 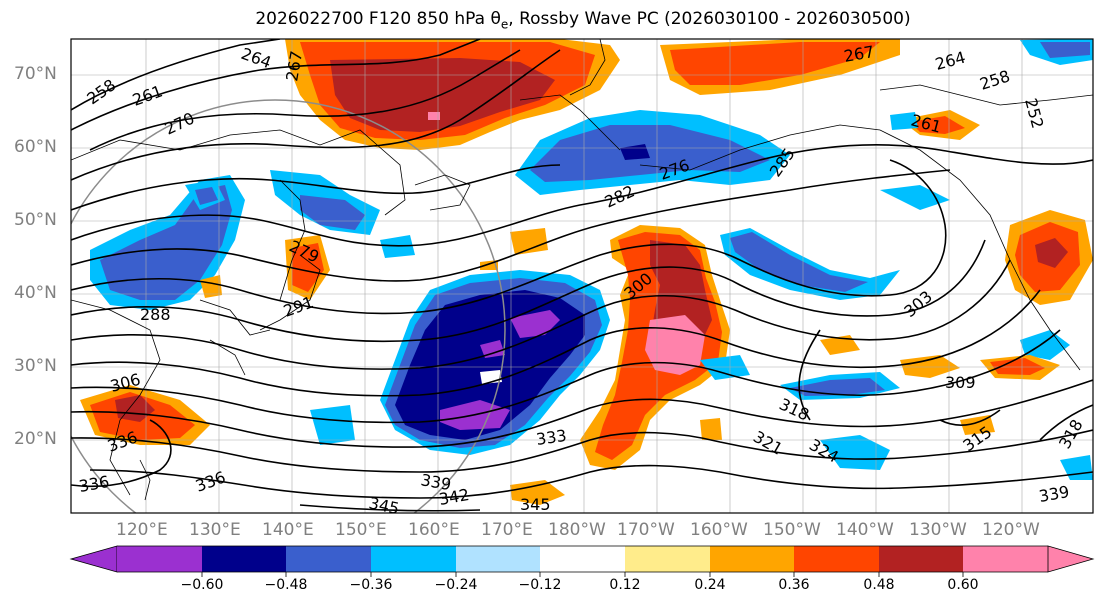 I want to click on colorbar, so click(x=582, y=561).